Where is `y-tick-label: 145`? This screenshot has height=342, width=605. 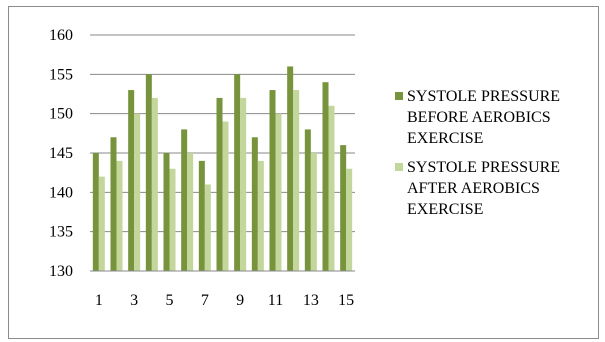 y-tick-label: 145 is located at coordinates (61, 153).